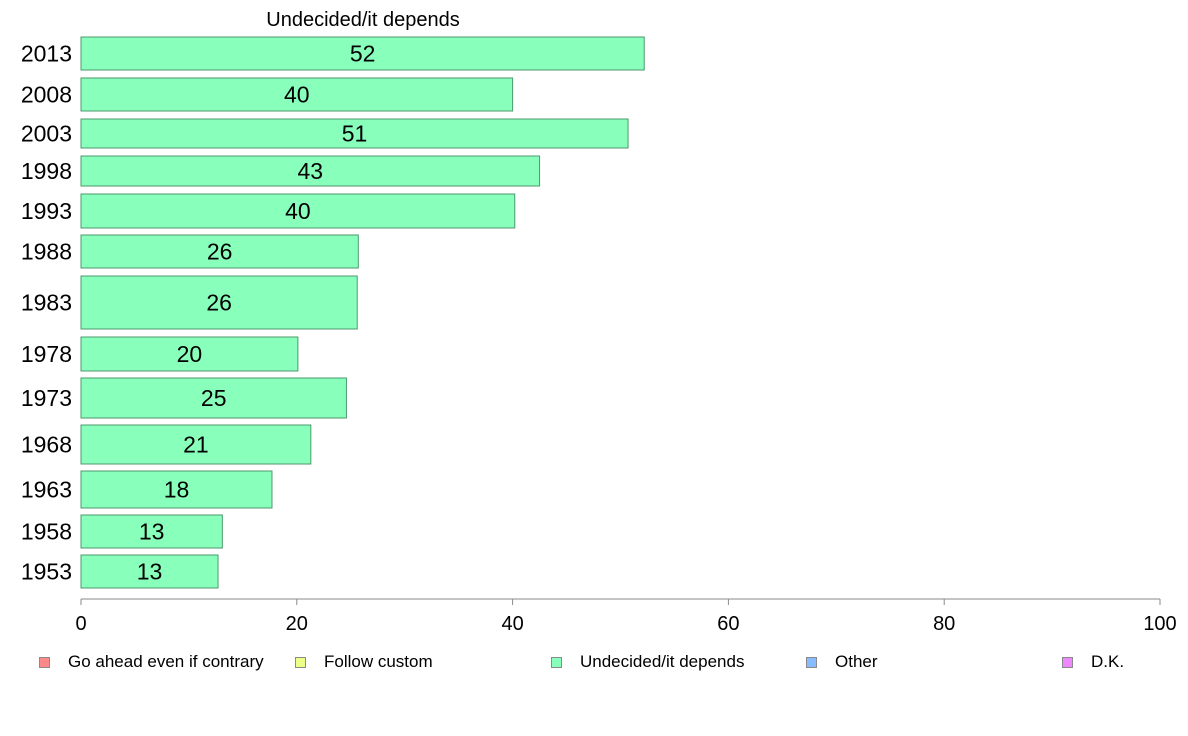  Describe the element at coordinates (856, 661) in the screenshot. I see `legend-label: Other` at that location.